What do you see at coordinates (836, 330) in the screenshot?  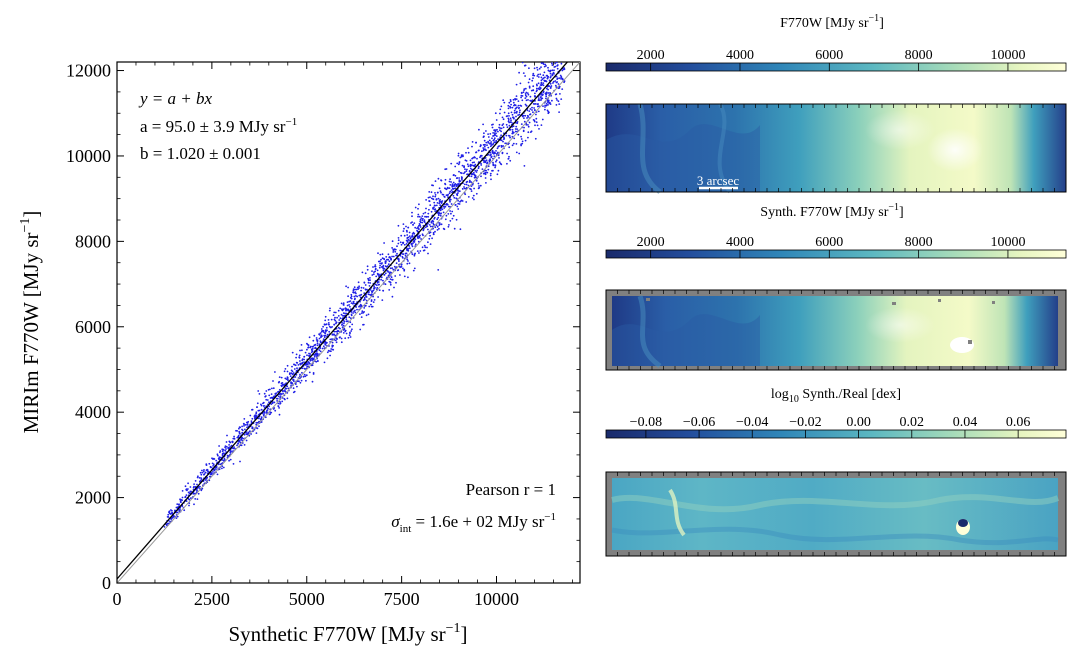 I see `synthetic-map-image` at bounding box center [836, 330].